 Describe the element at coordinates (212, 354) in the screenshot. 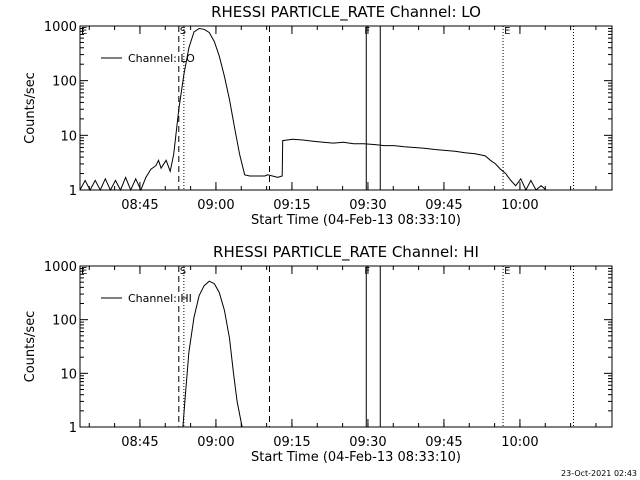

I see `series-line` at that location.